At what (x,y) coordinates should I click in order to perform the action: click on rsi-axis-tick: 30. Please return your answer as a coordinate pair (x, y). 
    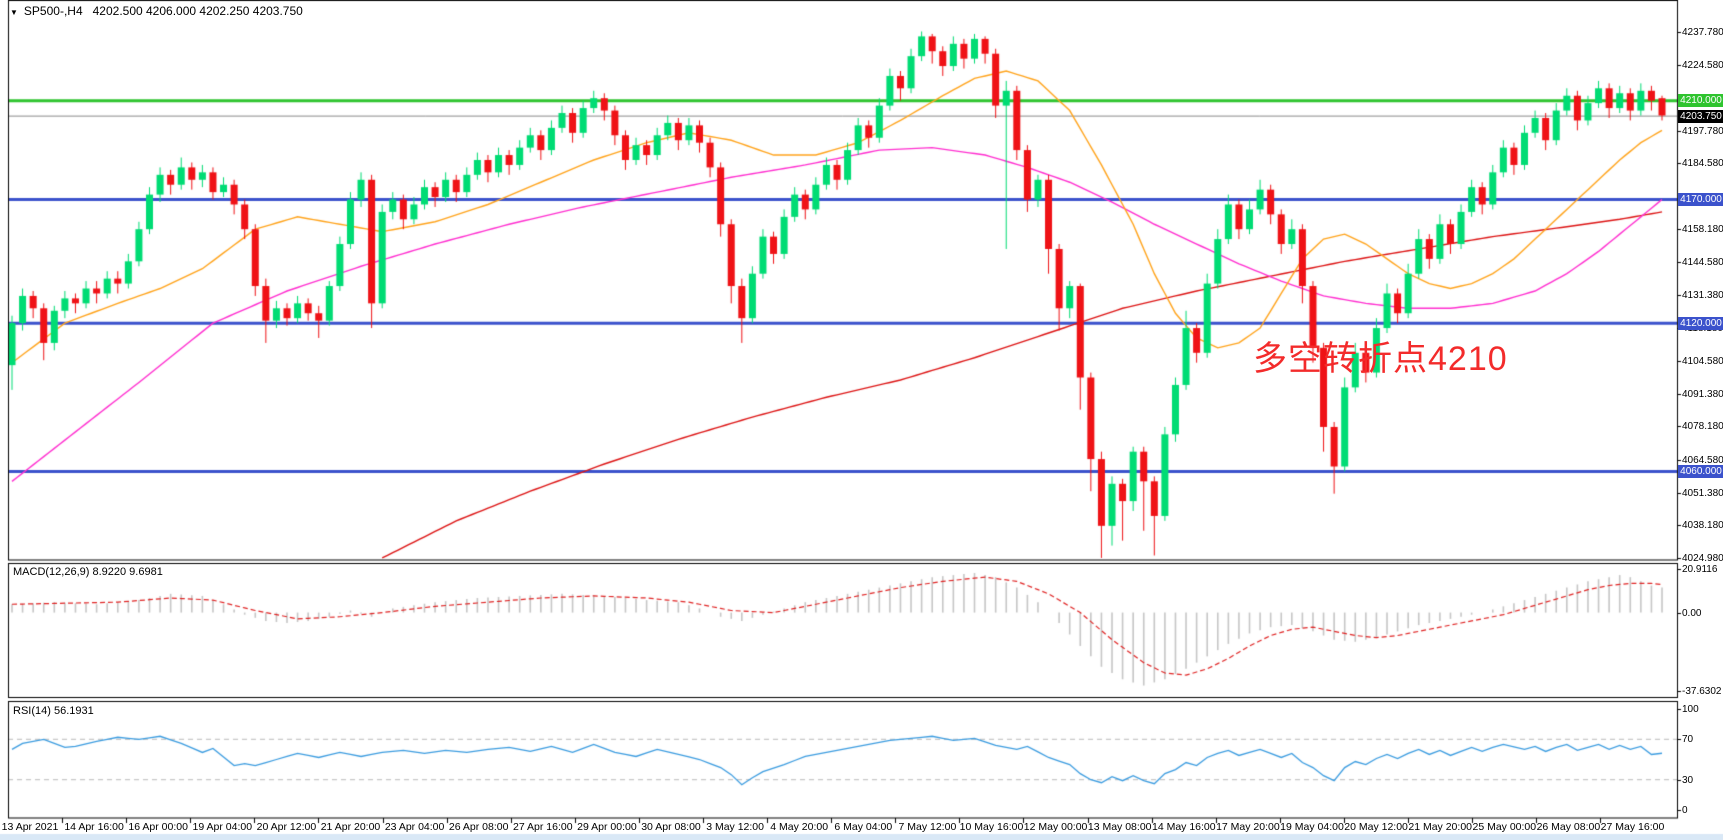
    Looking at the image, I should click on (1688, 780).